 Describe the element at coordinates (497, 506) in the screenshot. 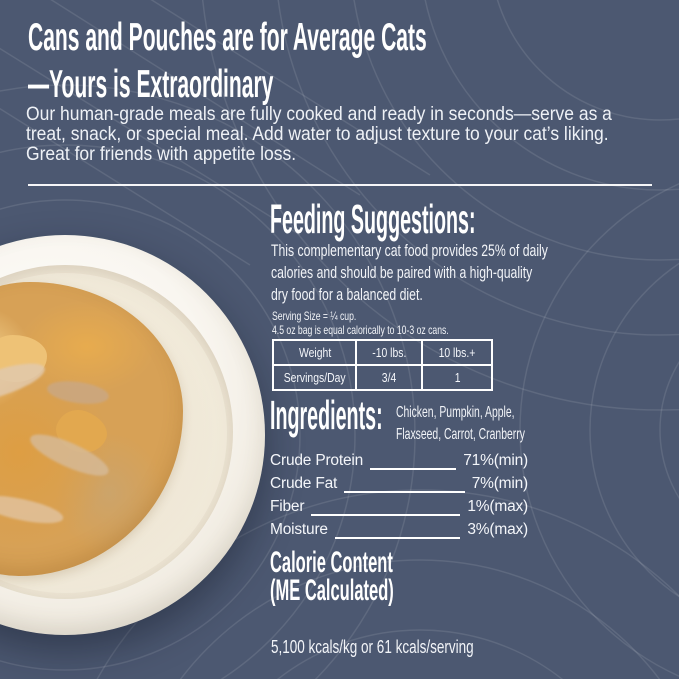

I see `analysis-value: 1%(max)` at that location.